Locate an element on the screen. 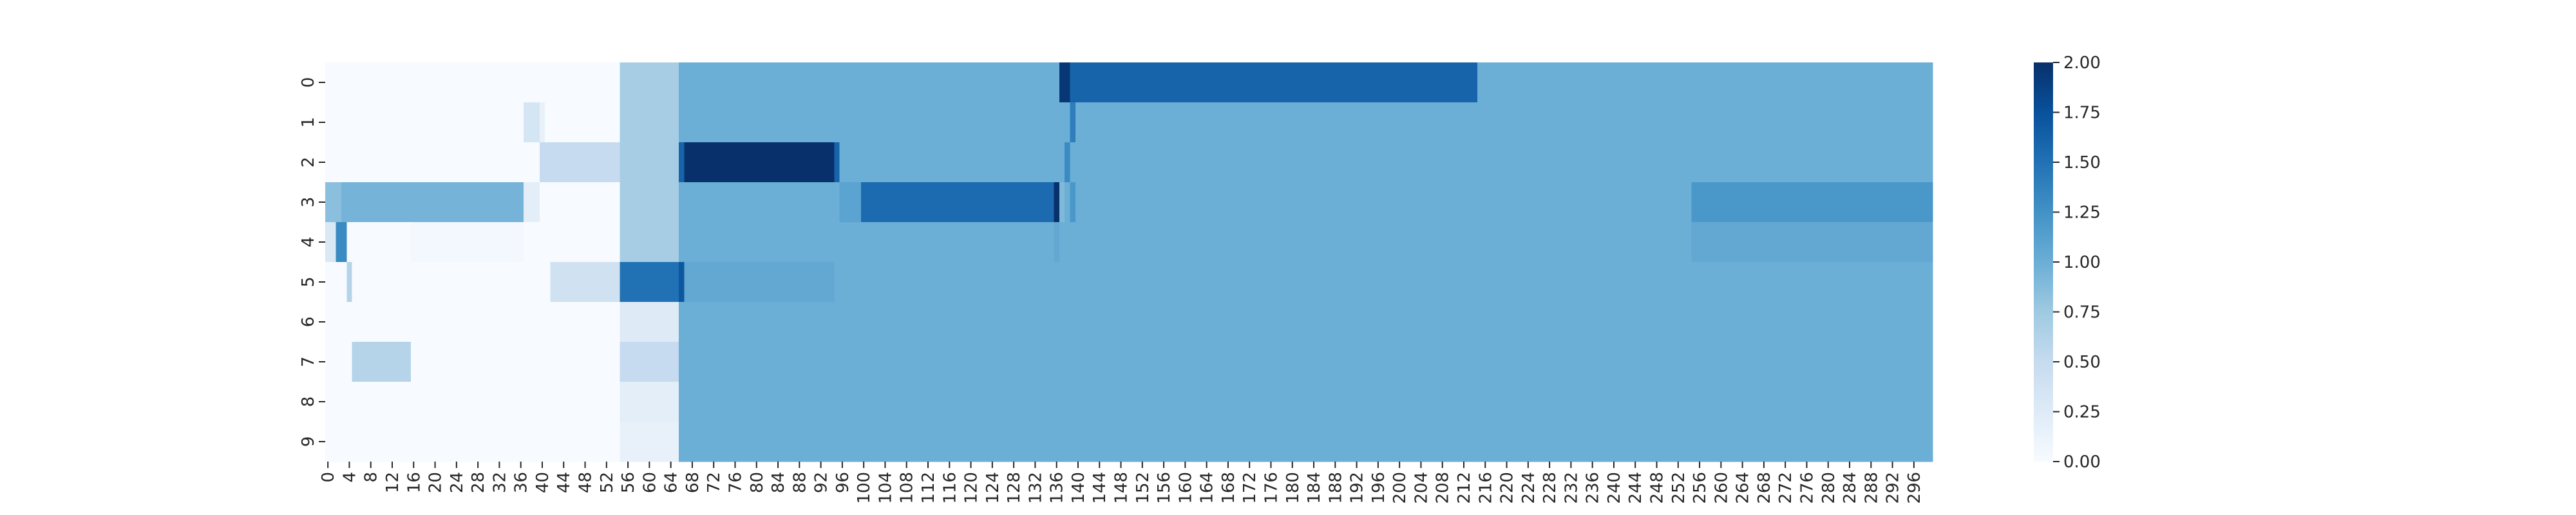 Image resolution: width=2576 pixels, height=515 pixels. x-tick-label: 144 is located at coordinates (1100, 488).